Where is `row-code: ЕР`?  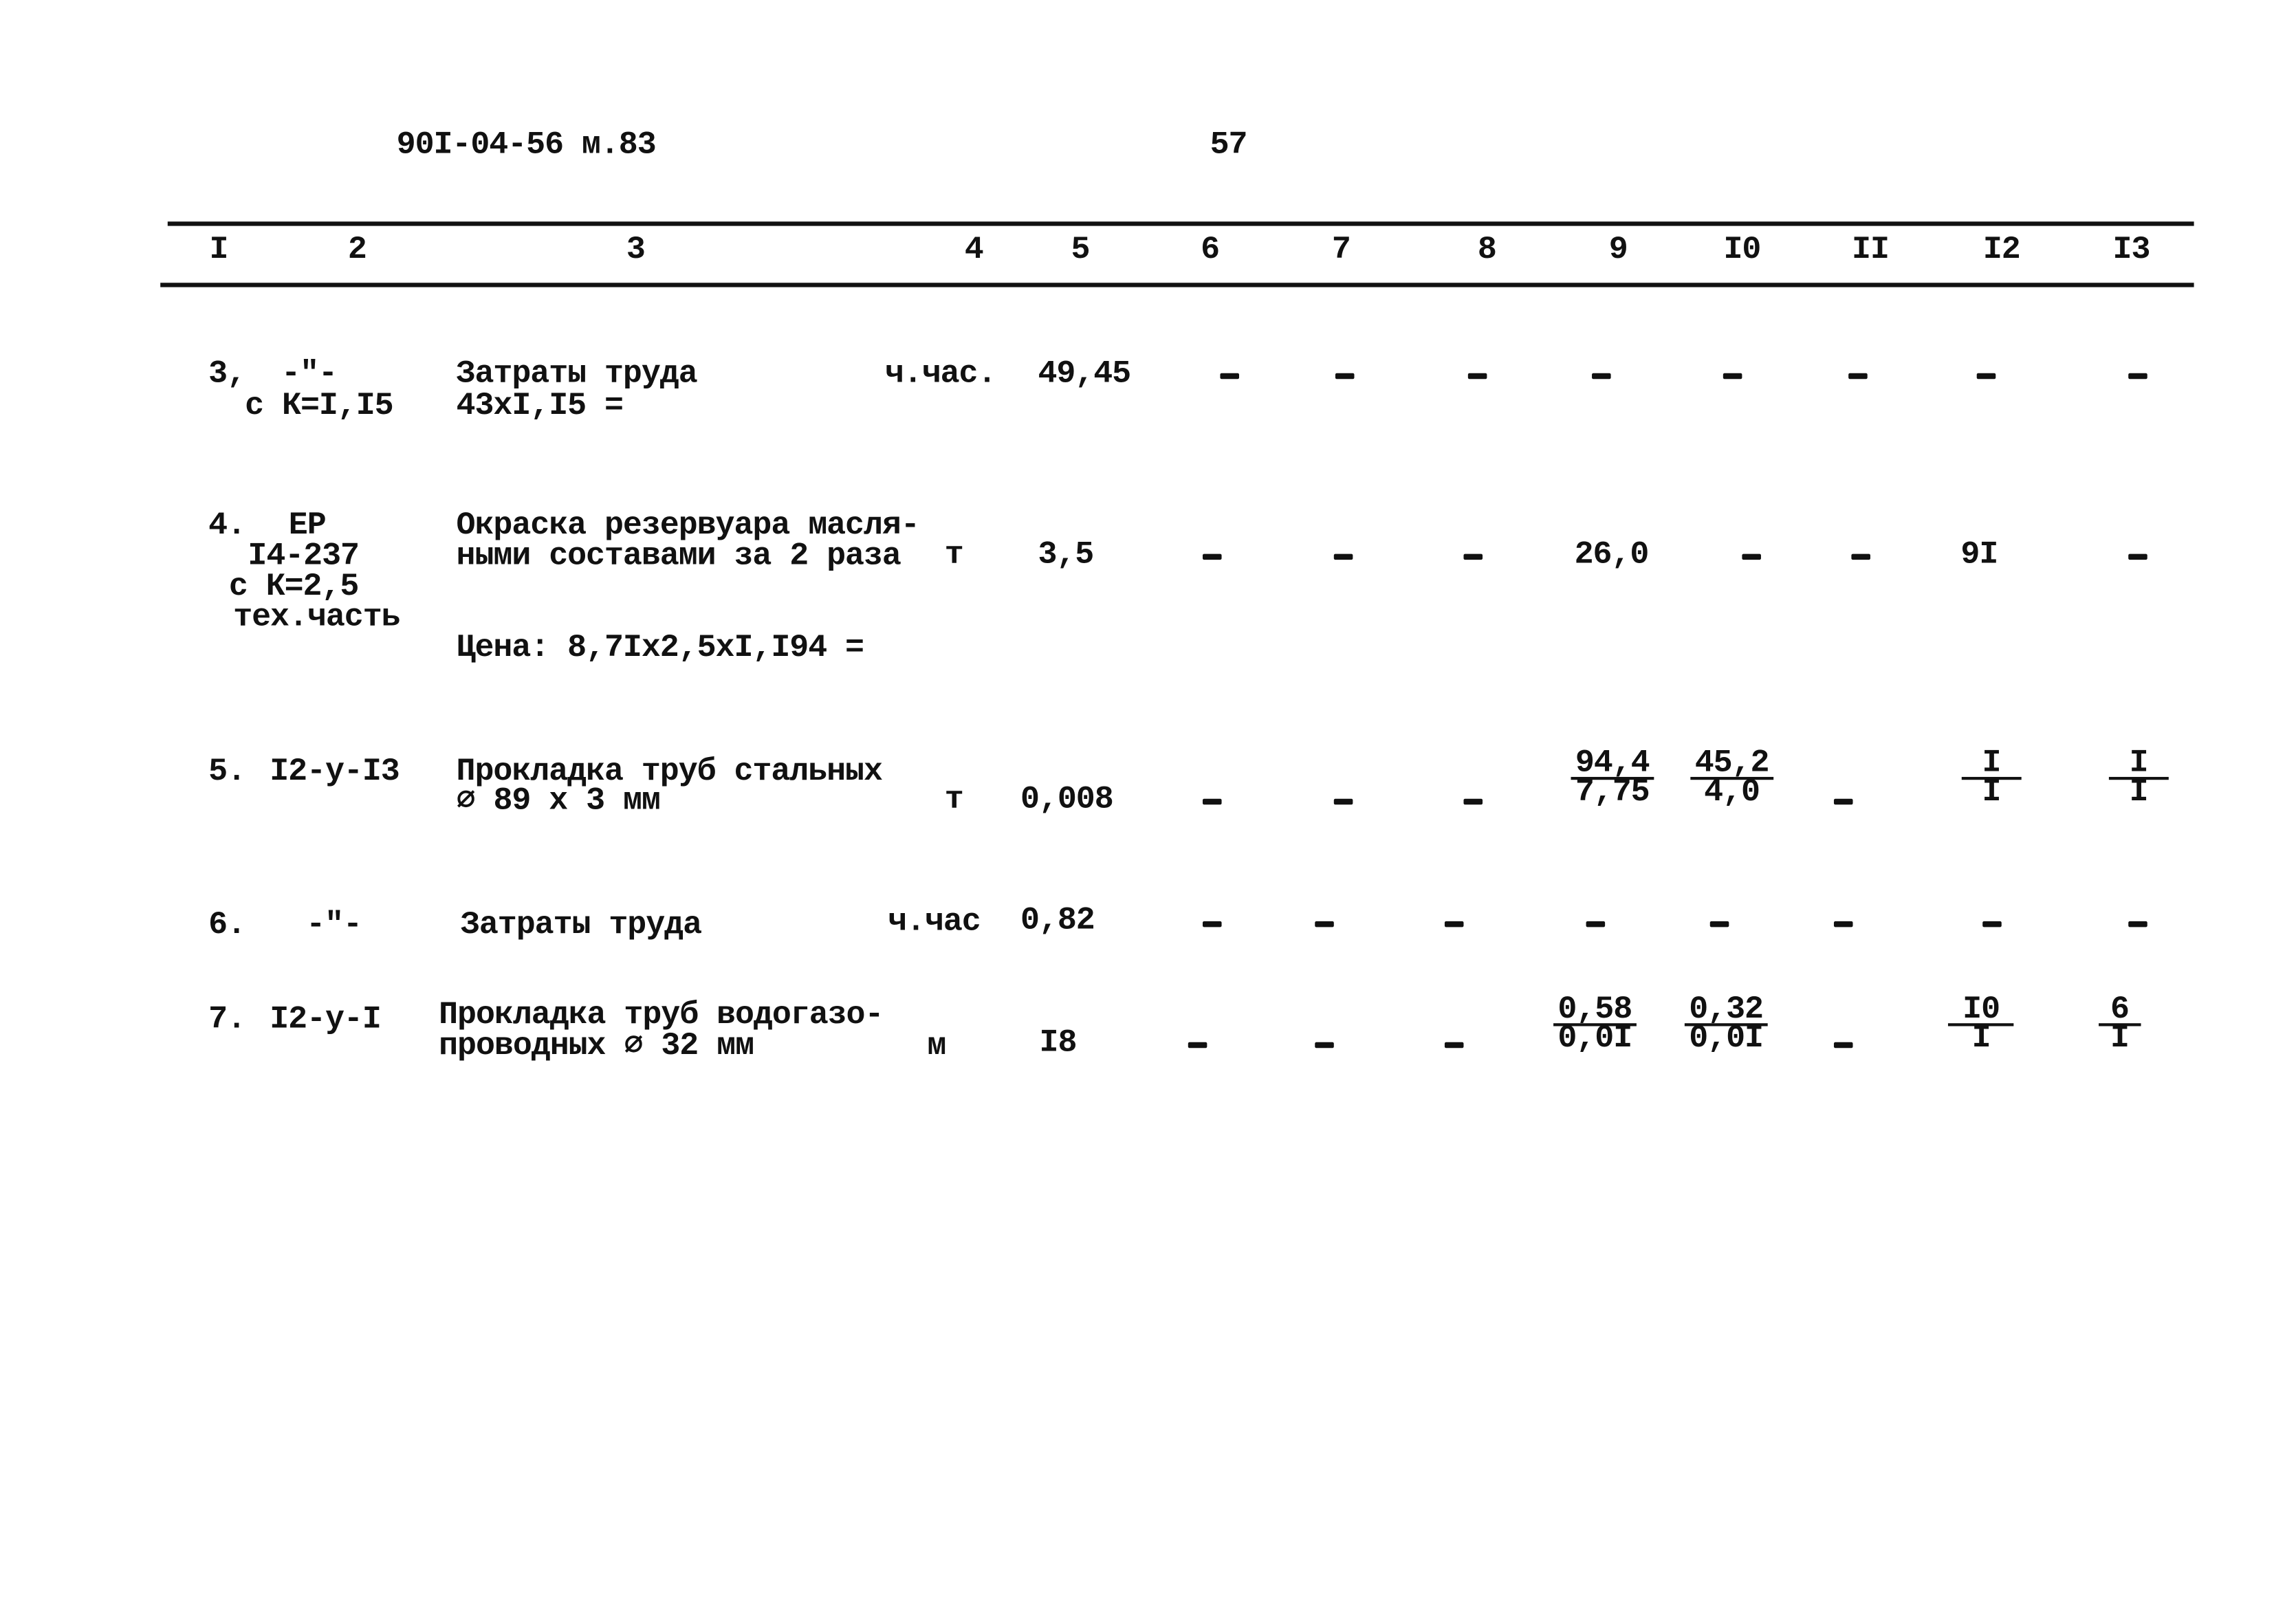 row-code: ЕР is located at coordinates (307, 525).